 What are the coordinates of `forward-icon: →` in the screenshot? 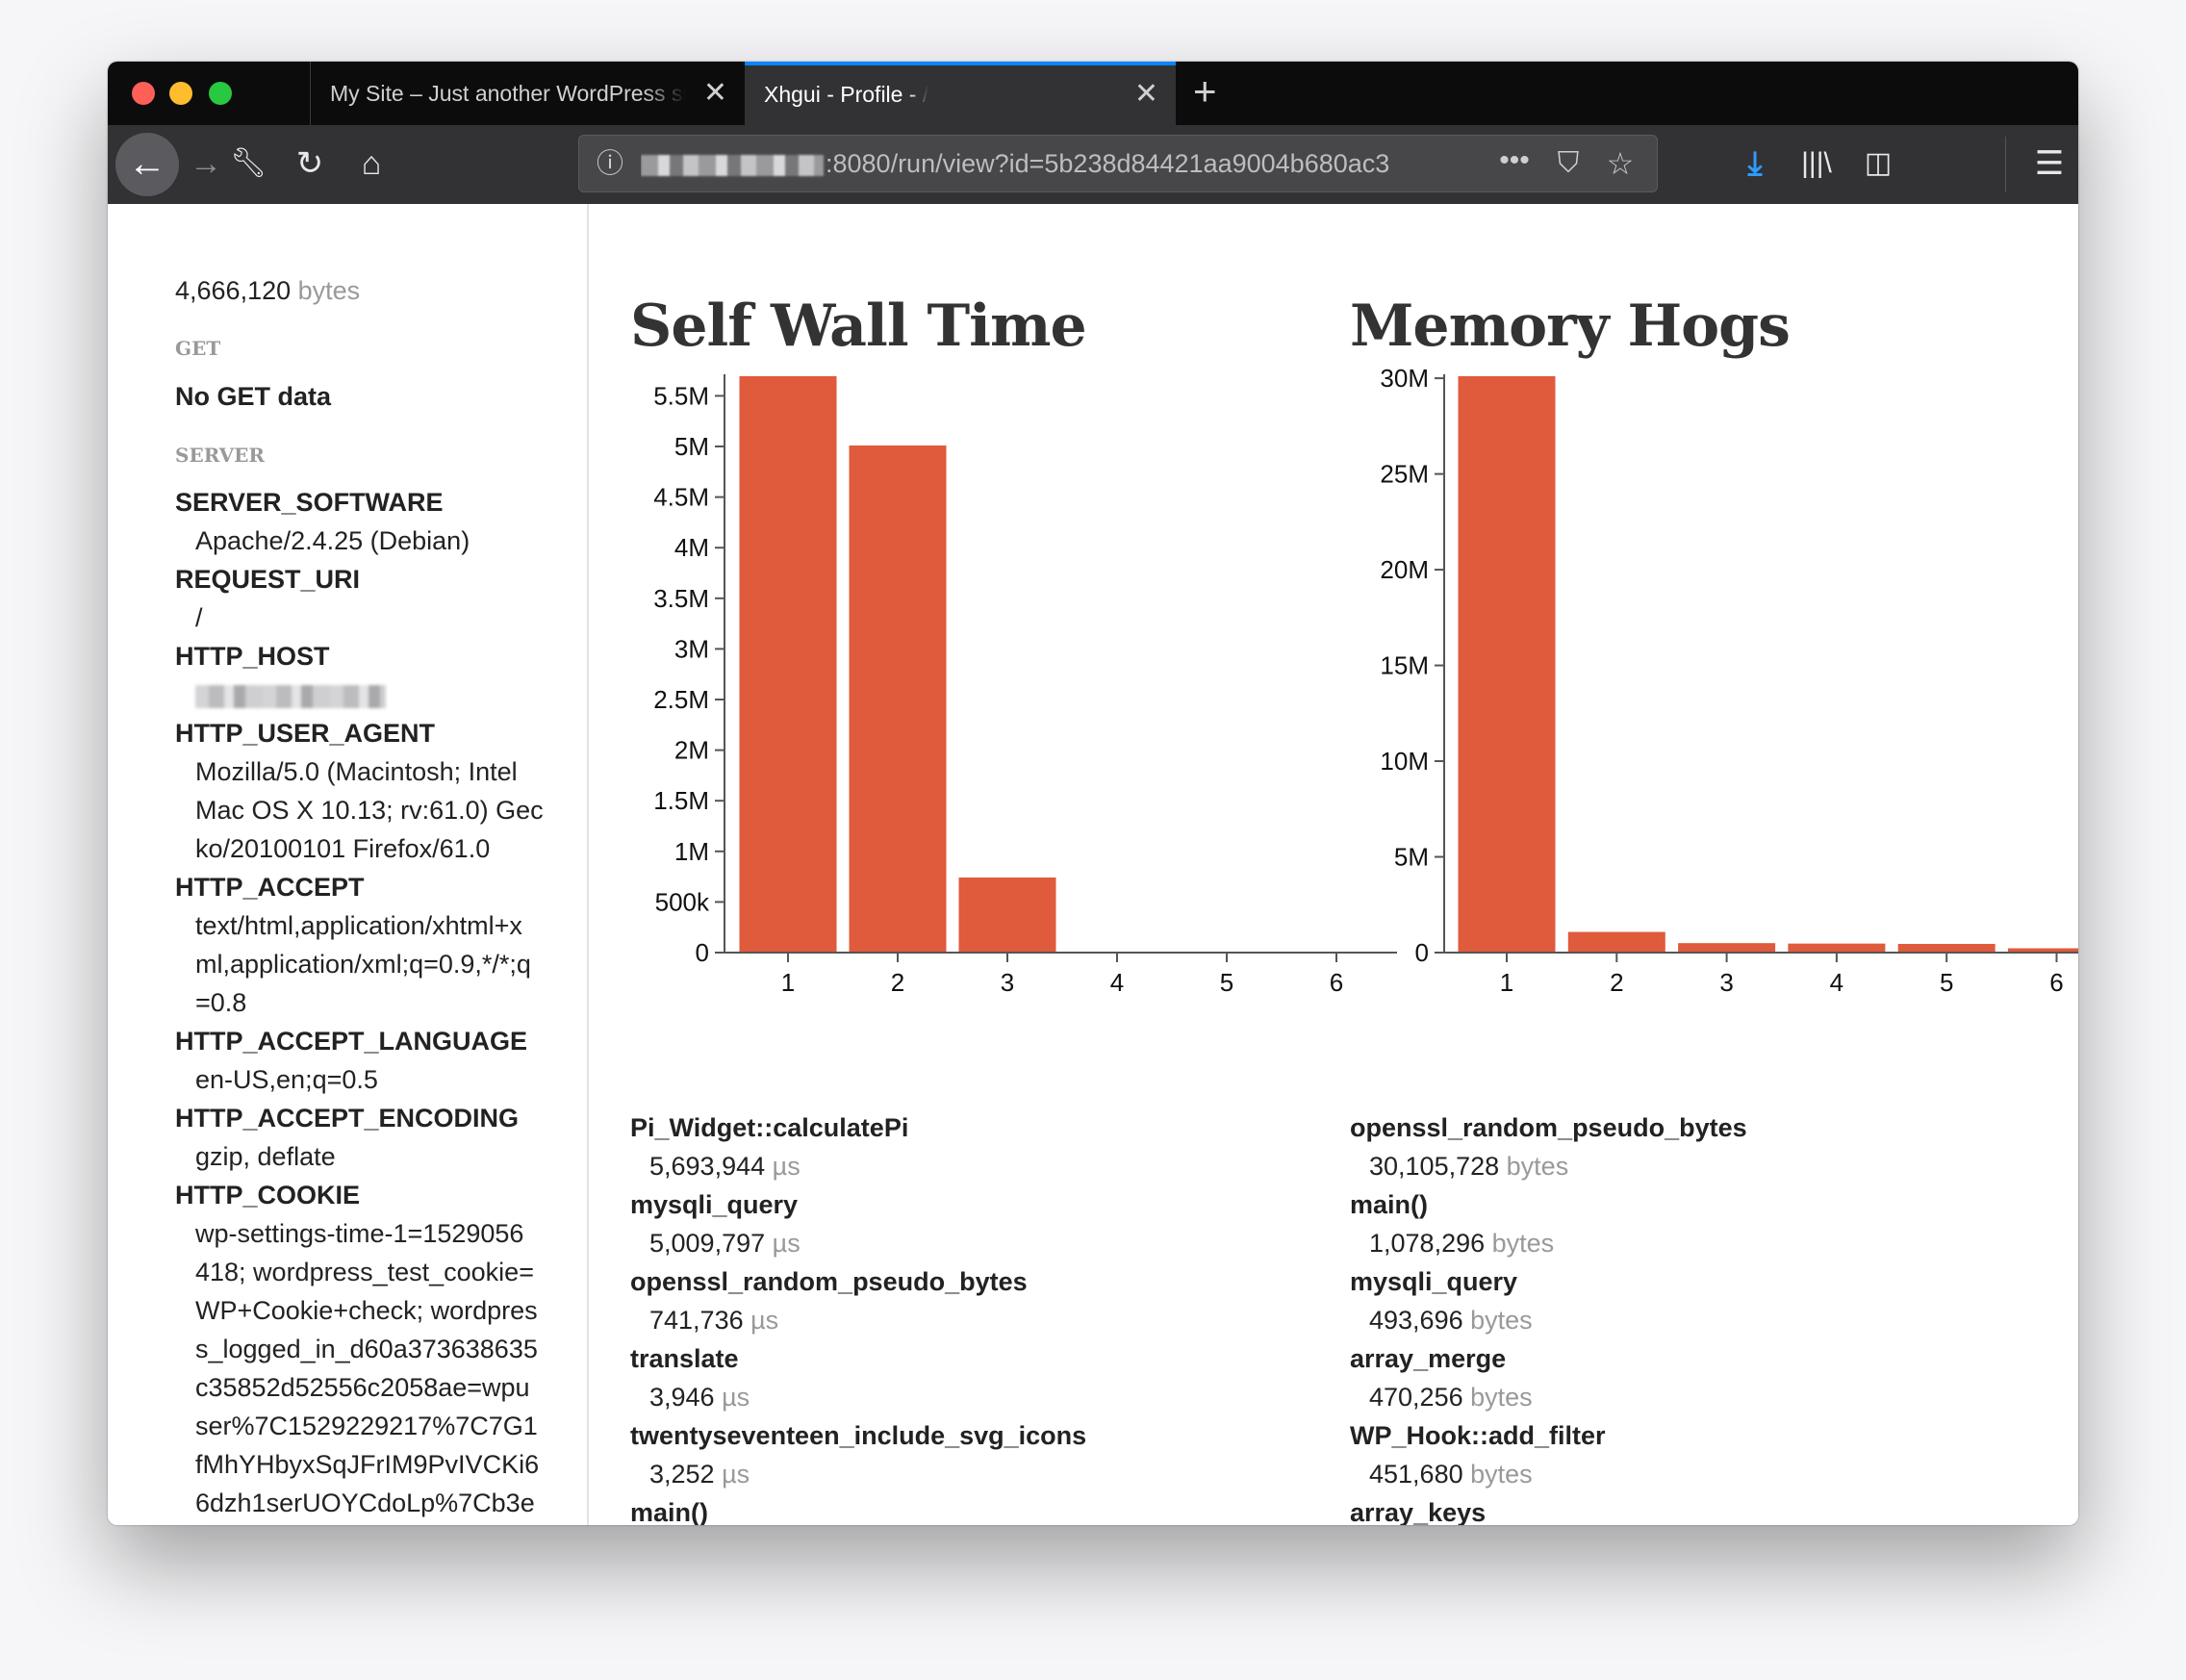 It's located at (206, 163).